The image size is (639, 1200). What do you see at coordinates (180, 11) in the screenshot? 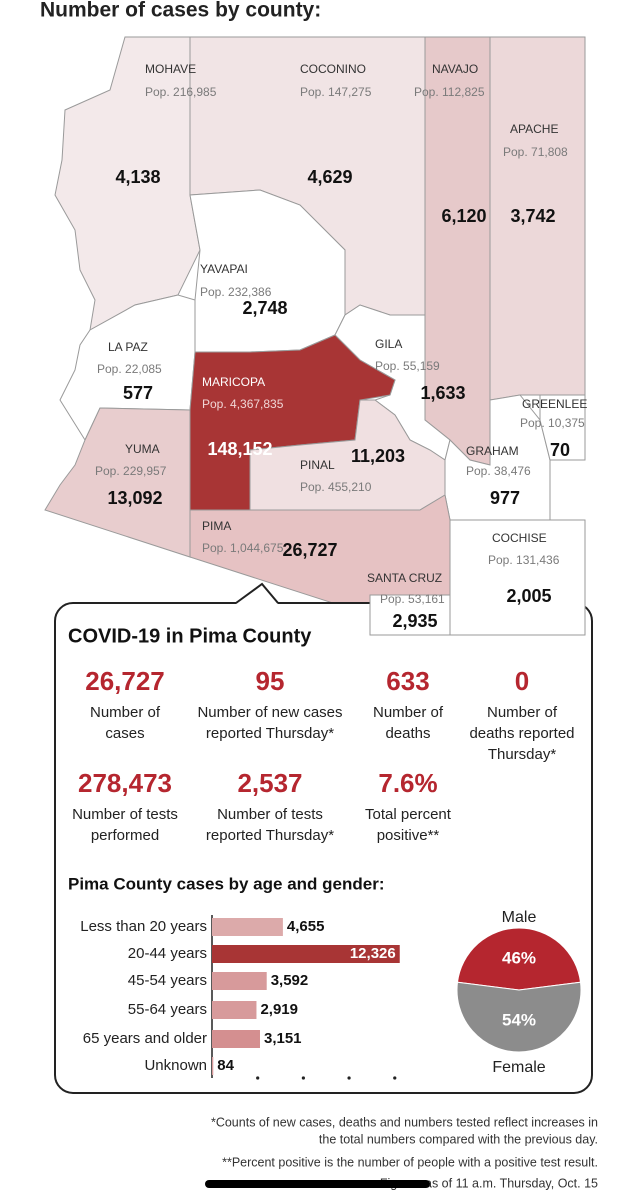
I see `page-title: Number of cases by county:` at bounding box center [180, 11].